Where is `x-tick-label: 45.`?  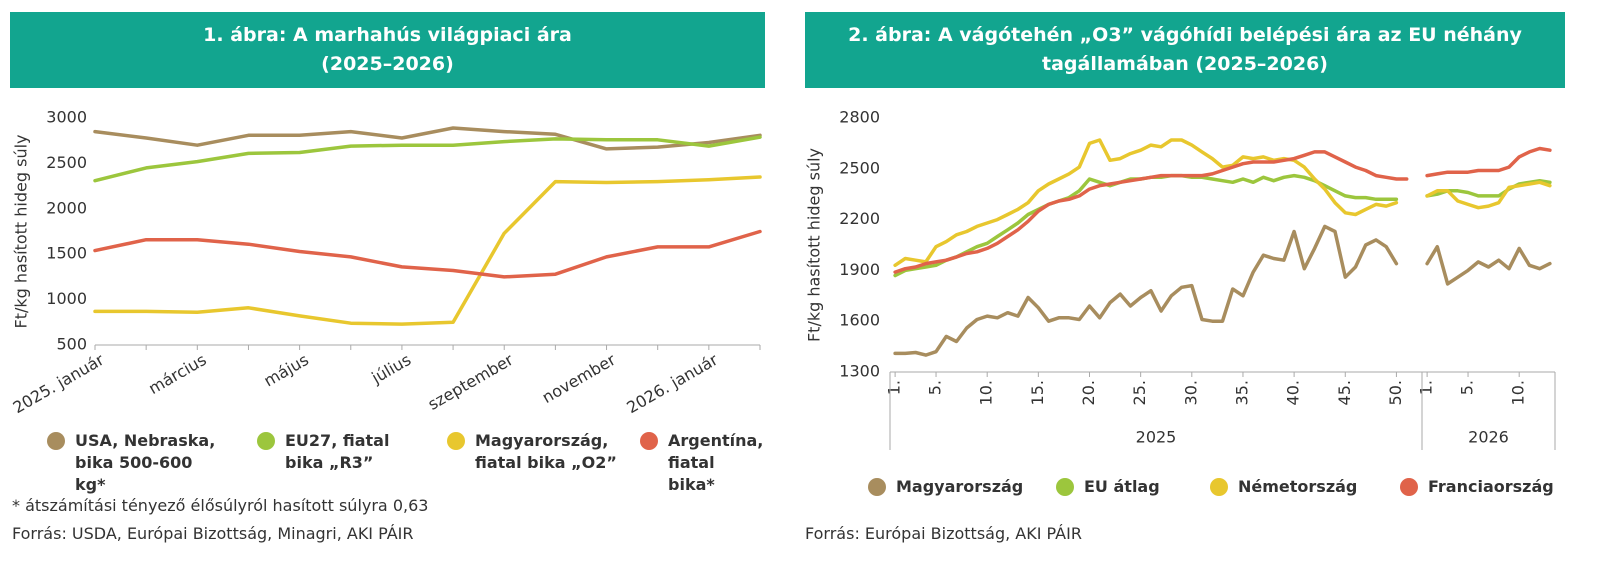
x-tick-label: 45. is located at coordinates (1344, 392).